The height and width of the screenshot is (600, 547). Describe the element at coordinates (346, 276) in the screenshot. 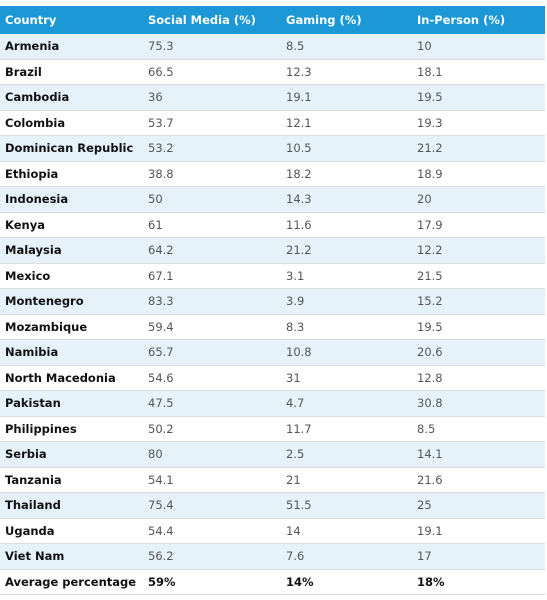

I see `value-cell: 3.1` at that location.